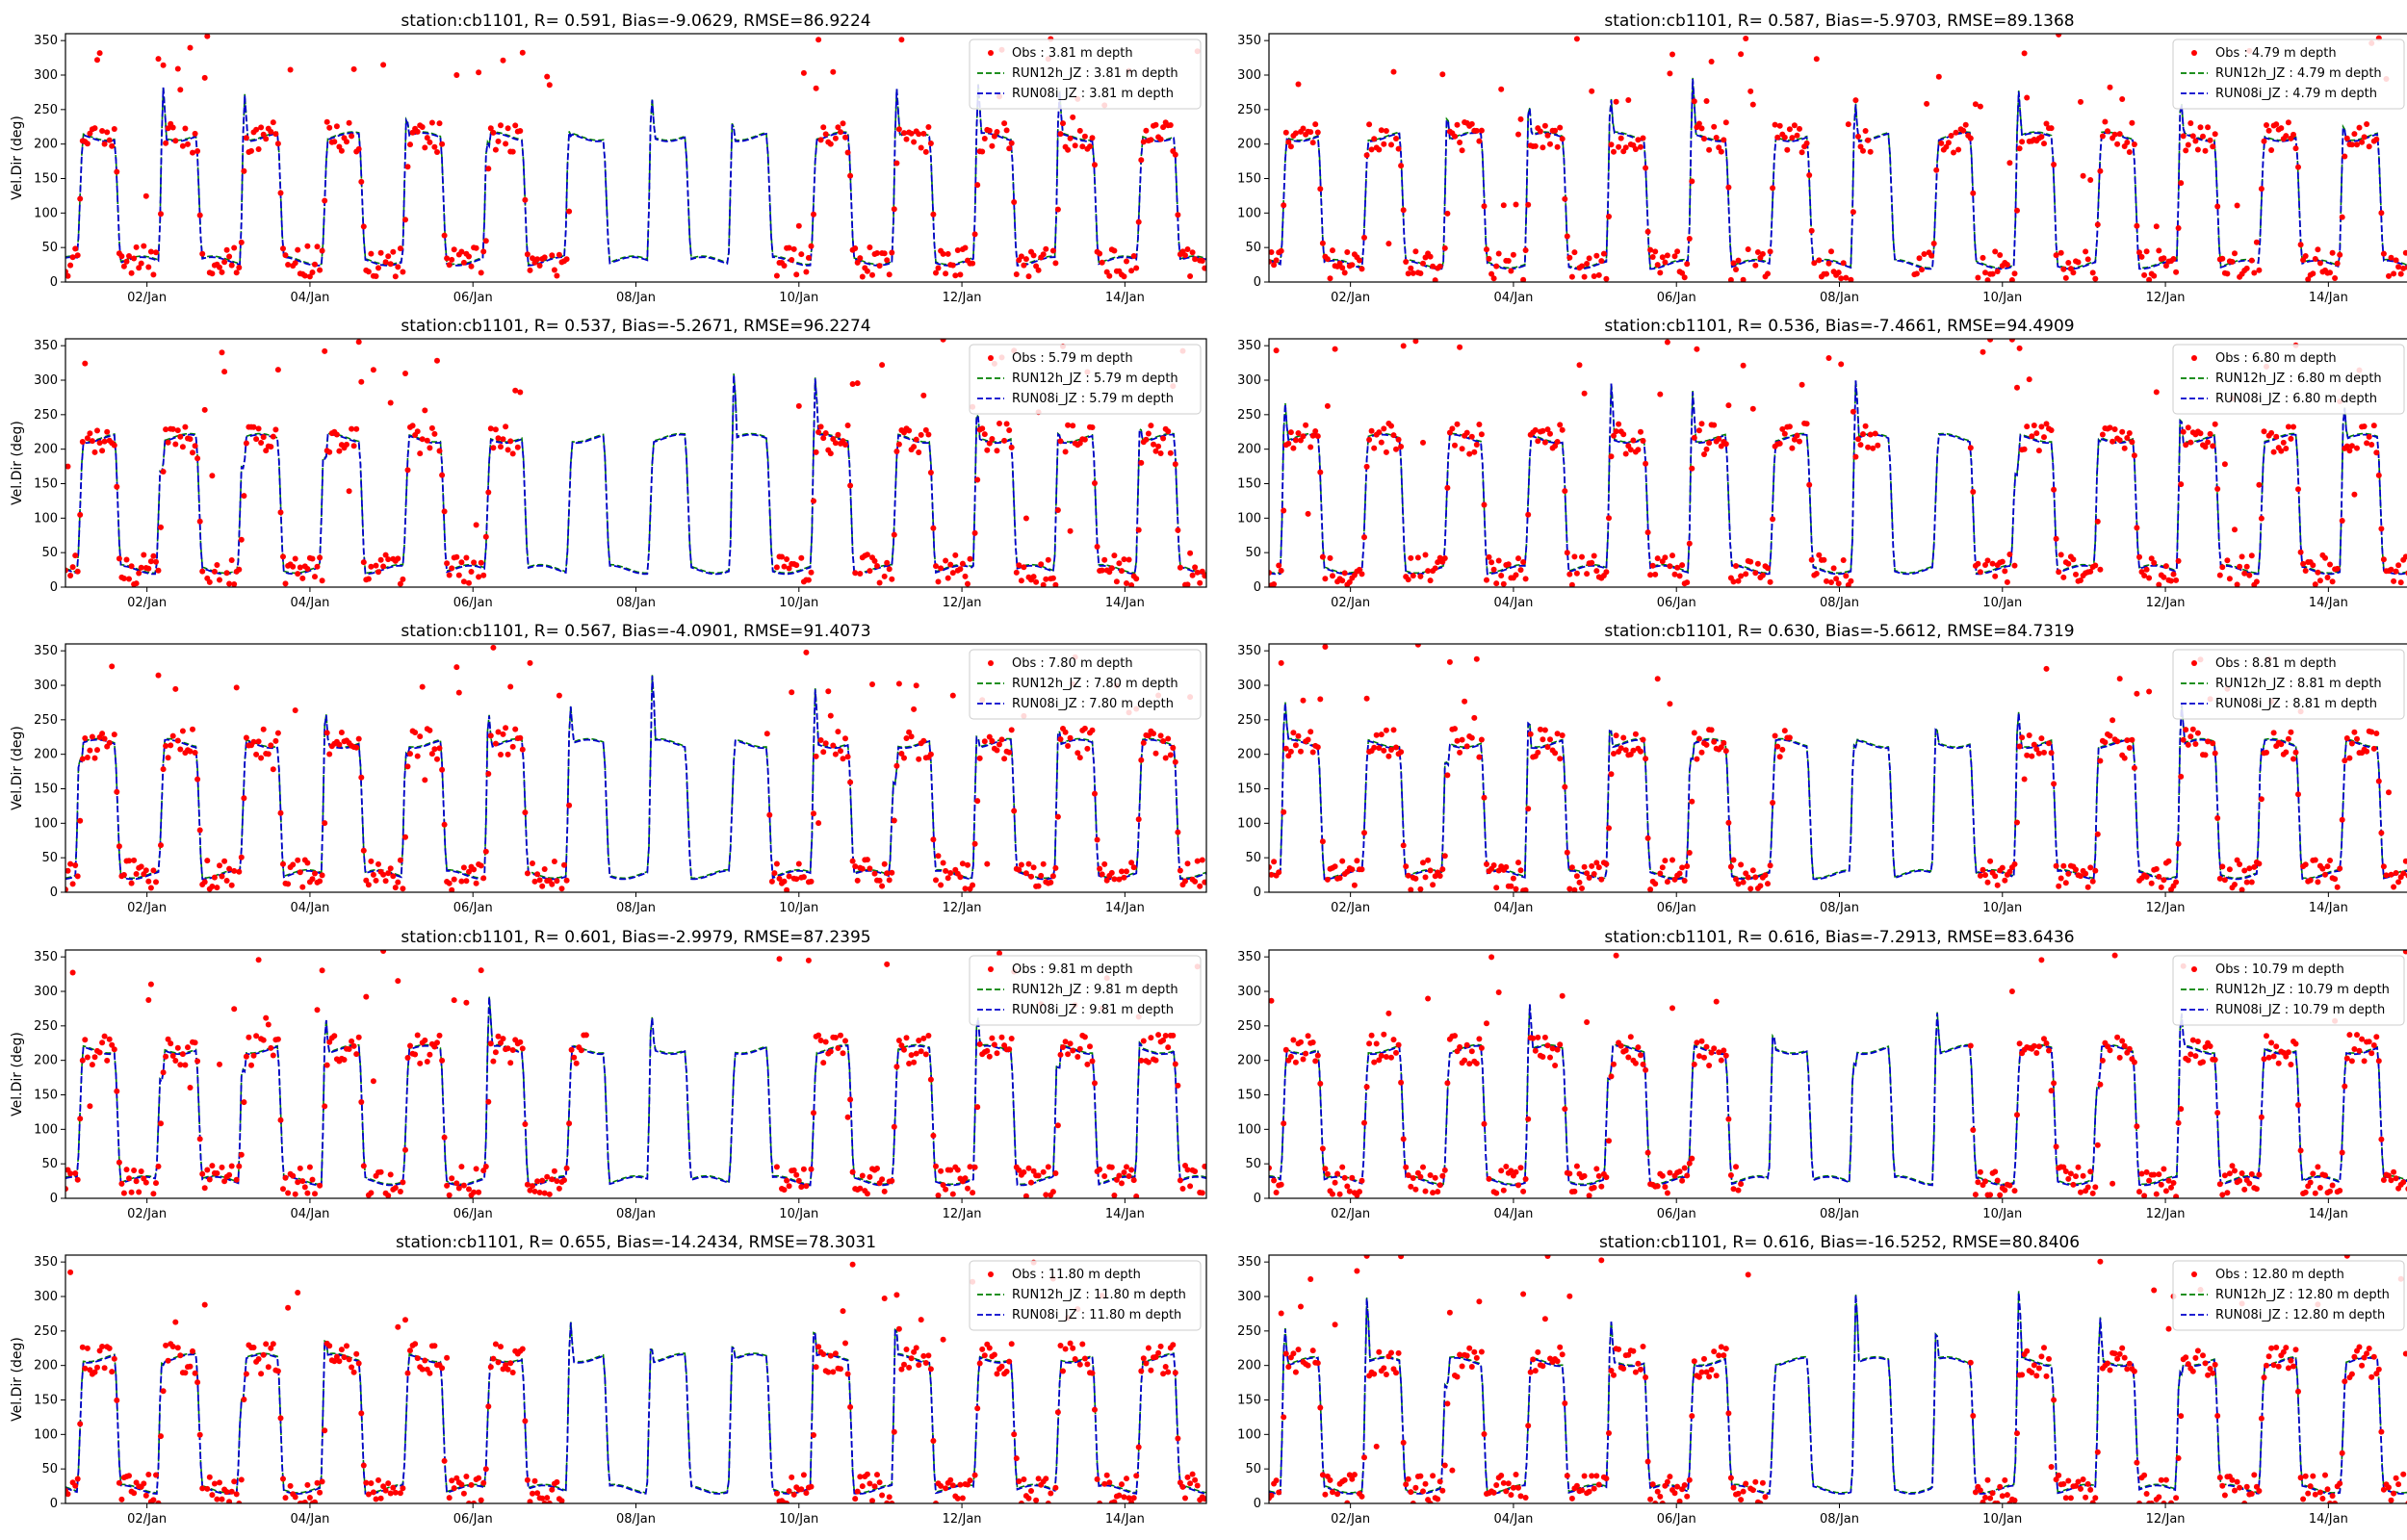 Image resolution: width=2407 pixels, height=1540 pixels. Describe the element at coordinates (46, 346) in the screenshot. I see `y-tick-label: 350` at that location.